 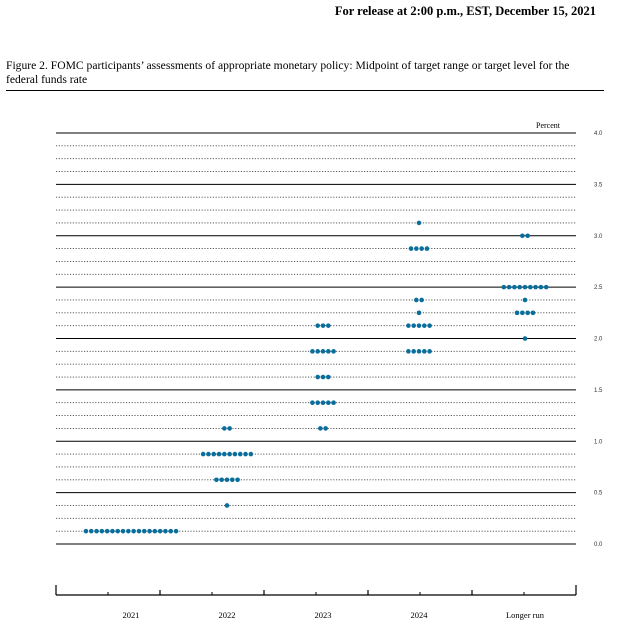 I want to click on x-tick-label: 2024, so click(x=420, y=615).